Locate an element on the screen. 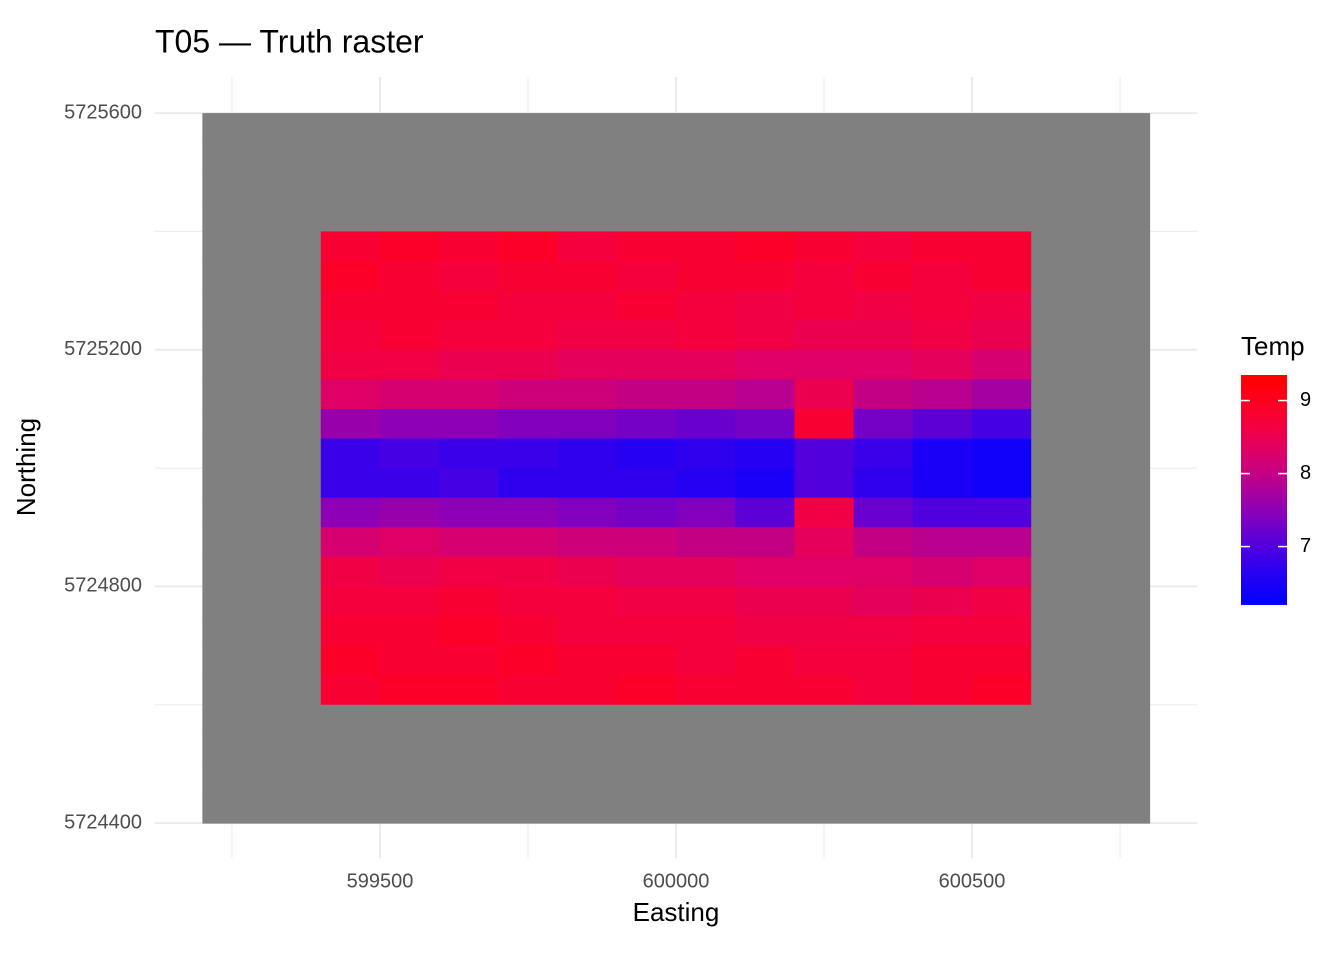  x-axis-label: Easting is located at coordinates (676, 912).